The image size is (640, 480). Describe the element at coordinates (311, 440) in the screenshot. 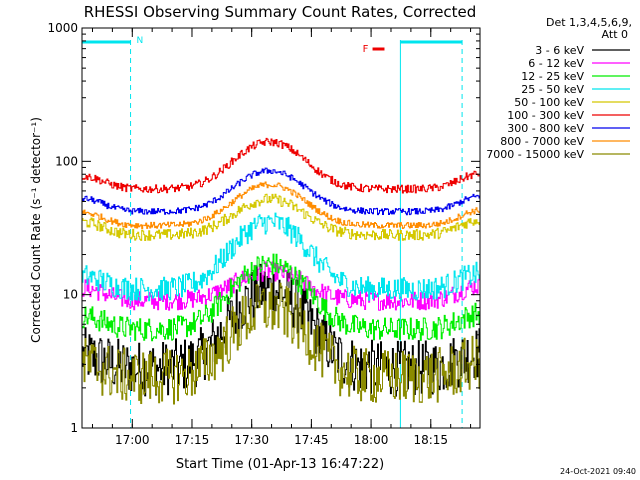

I see `x-tick-label: 17:45` at that location.